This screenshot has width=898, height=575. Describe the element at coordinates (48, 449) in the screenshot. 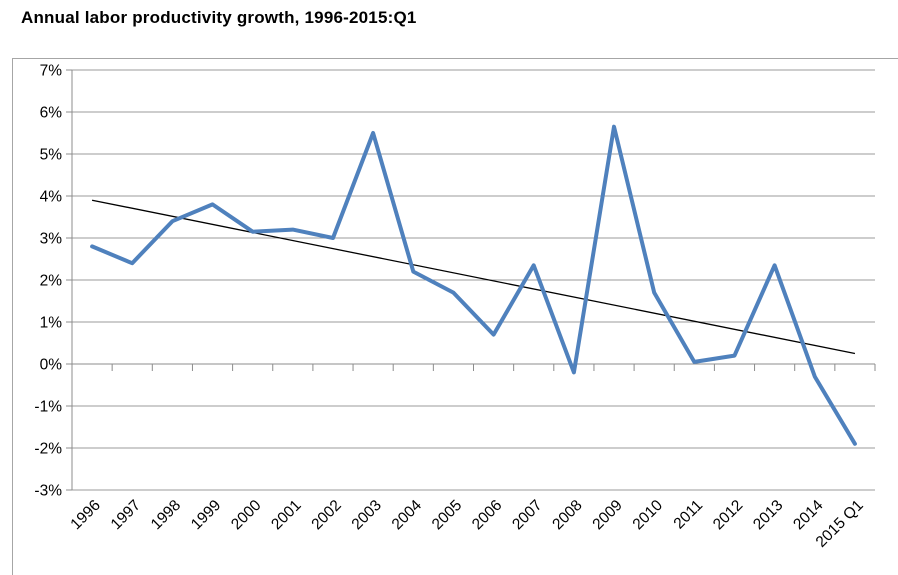

I see `y-axis-tick-label: -2%` at that location.